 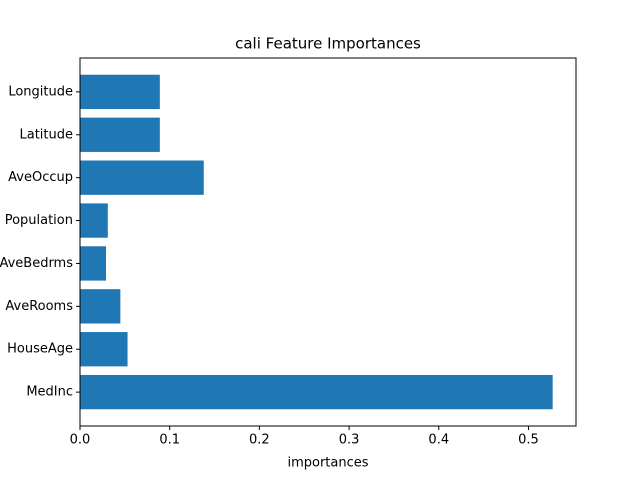 What do you see at coordinates (328, 44) in the screenshot?
I see `chart-title: cali Feature Importances` at bounding box center [328, 44].